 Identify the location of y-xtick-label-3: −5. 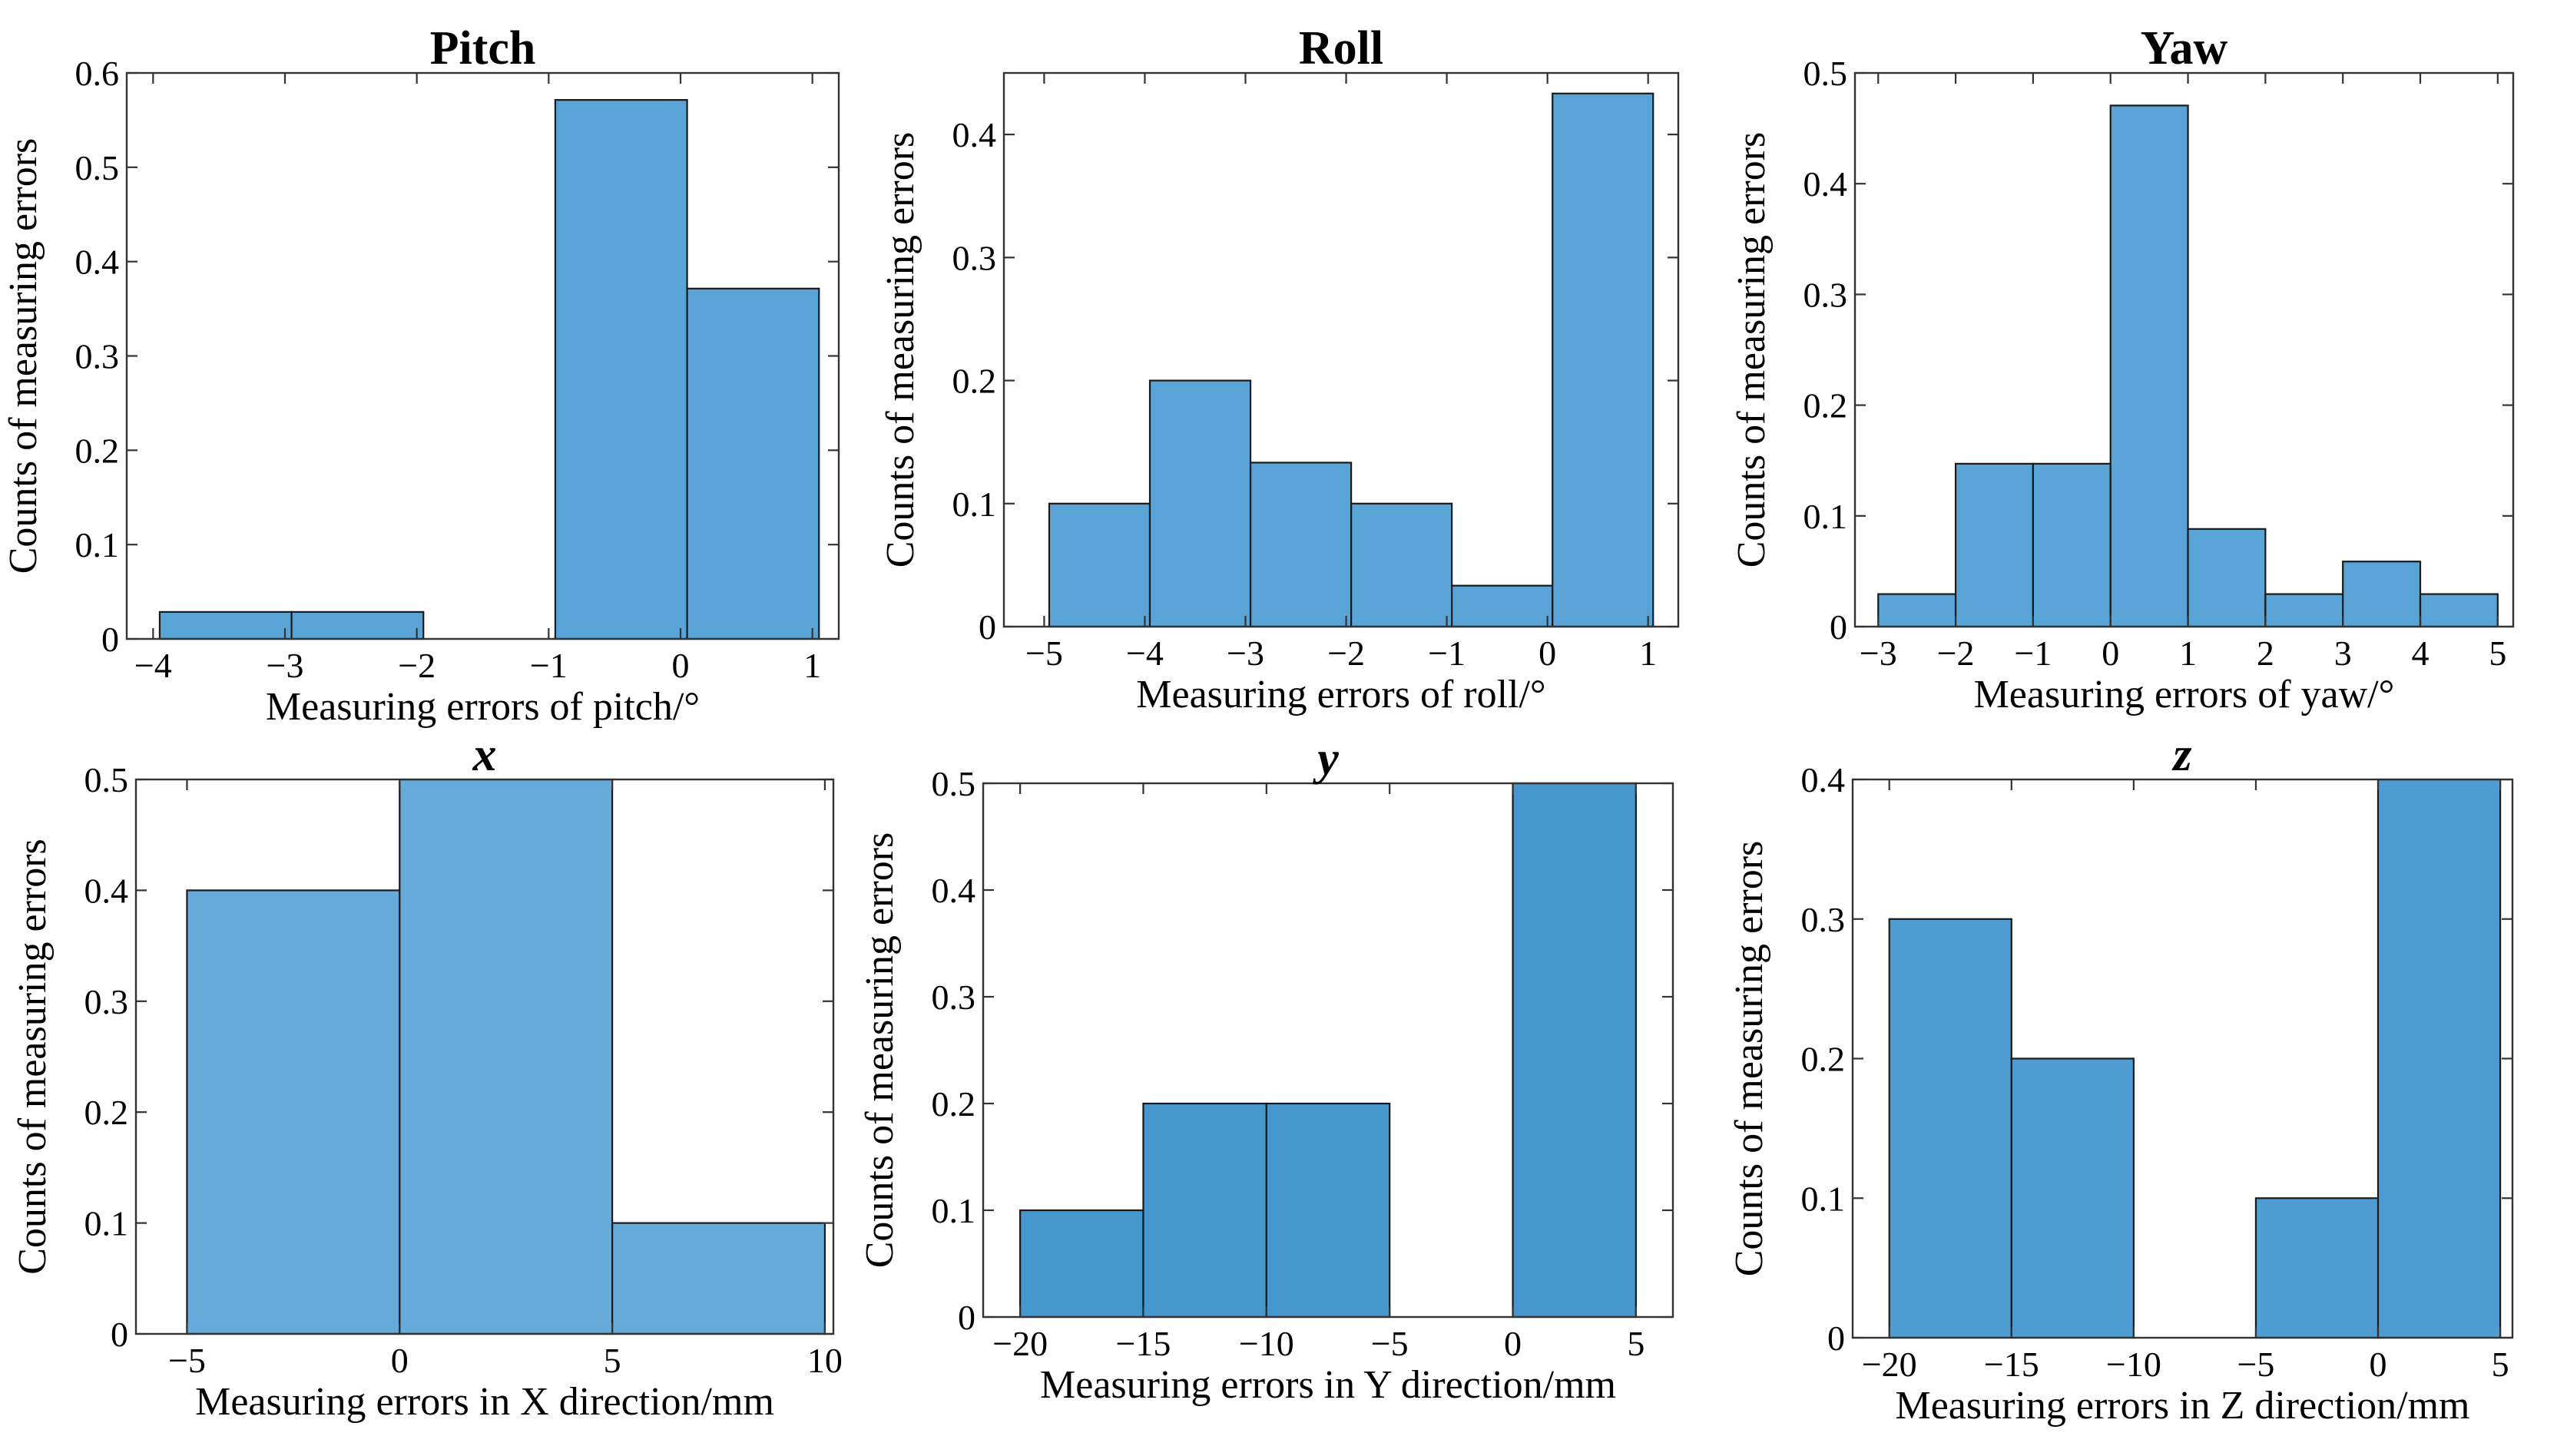
(1390, 1343).